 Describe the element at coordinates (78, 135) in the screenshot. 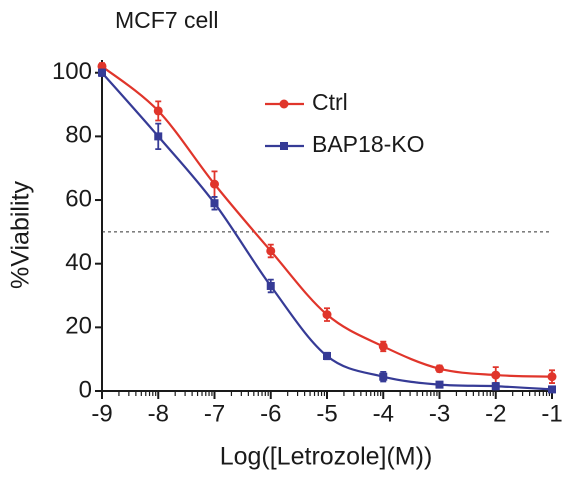

I see `y-tick-label: 80` at that location.